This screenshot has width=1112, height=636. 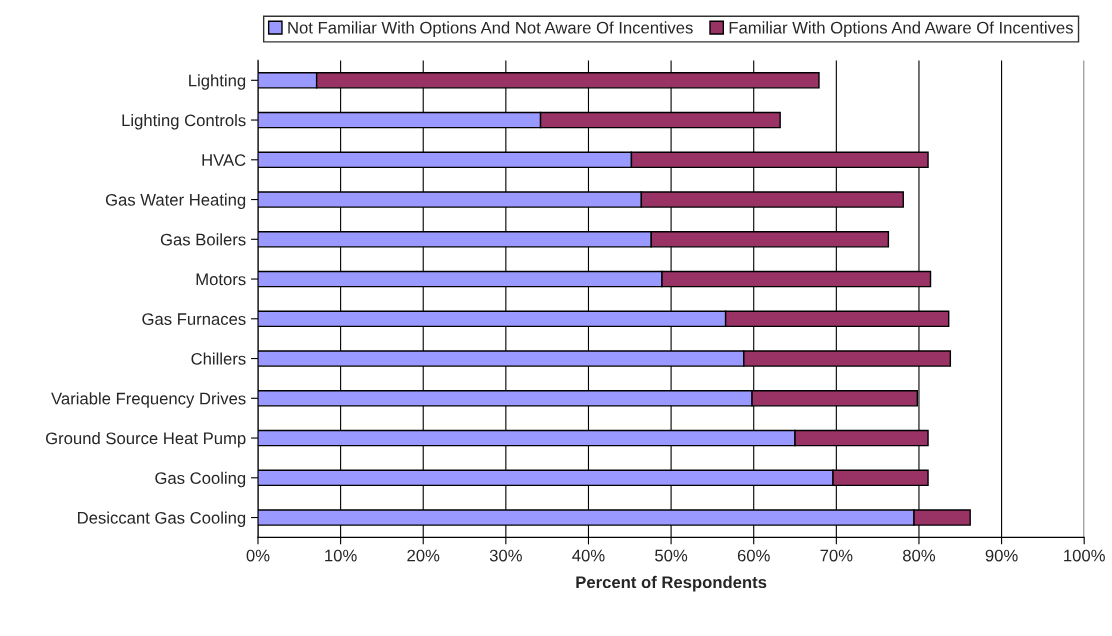 I want to click on x-tick-label: 60%, so click(x=753, y=555).